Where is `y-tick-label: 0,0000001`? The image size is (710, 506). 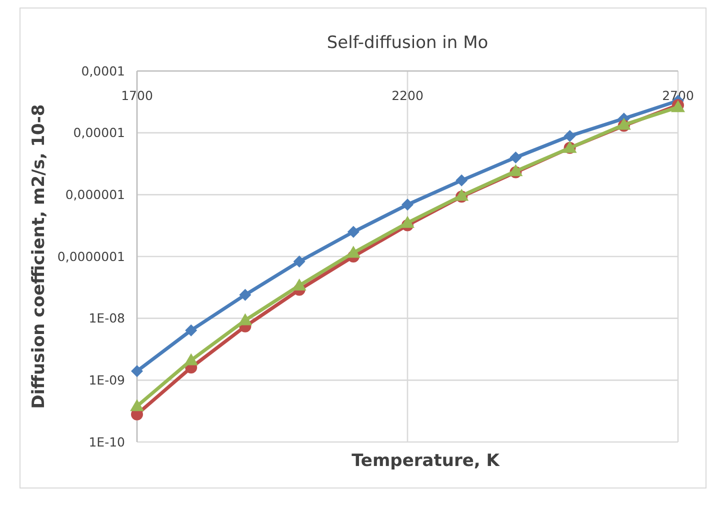 y-tick-label: 0,0000001 is located at coordinates (91, 256).